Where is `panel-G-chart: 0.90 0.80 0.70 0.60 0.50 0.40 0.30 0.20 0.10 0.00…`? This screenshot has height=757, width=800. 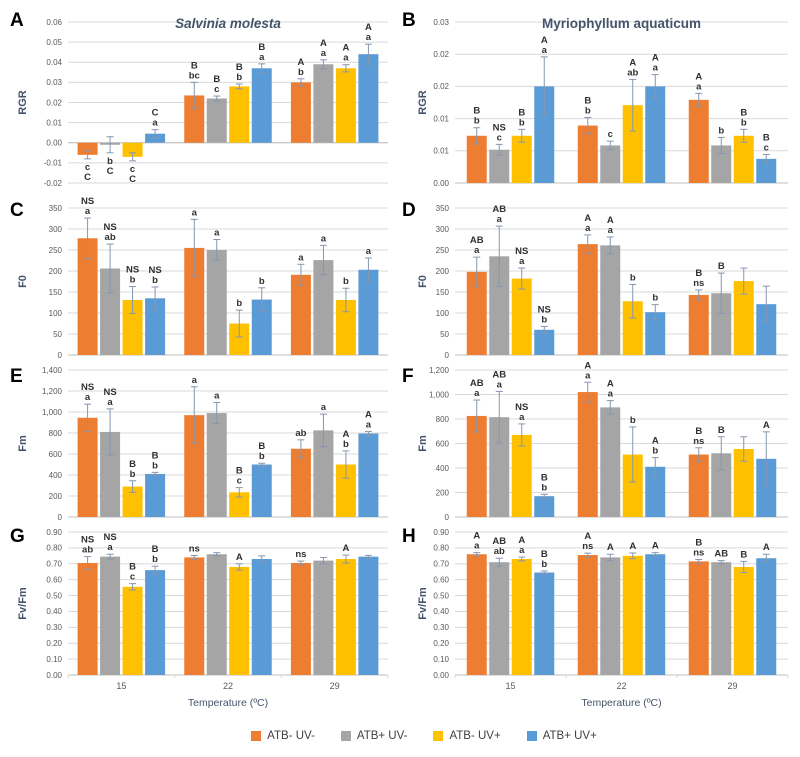 panel-G-chart: 0.90 0.80 0.70 0.60 0.50 0.40 0.30 0.20 0.10 0.00… is located at coordinates (199, 617).